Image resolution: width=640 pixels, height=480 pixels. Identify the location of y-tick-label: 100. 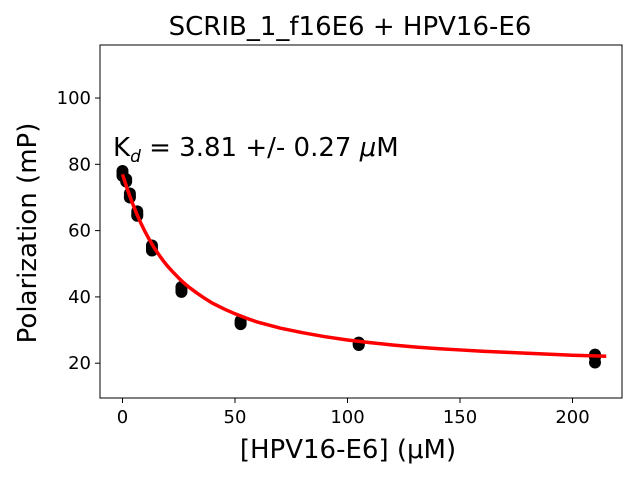
(74, 98).